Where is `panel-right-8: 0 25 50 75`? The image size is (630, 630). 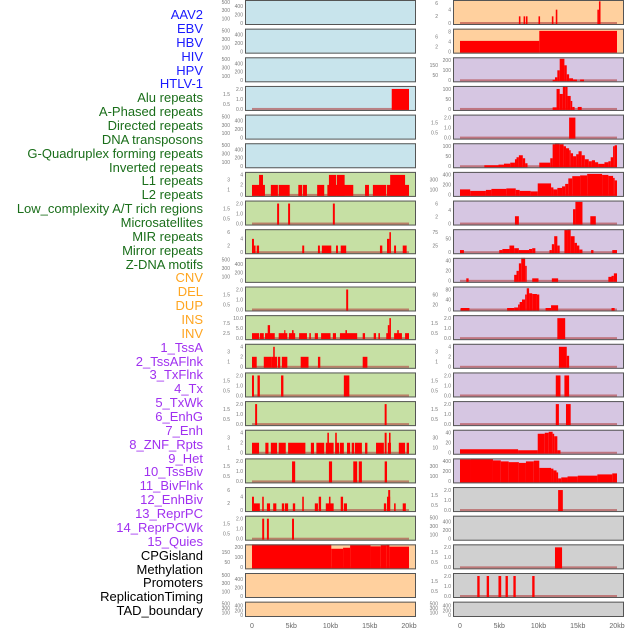
panel-right-8: 0 25 50 75 is located at coordinates (528, 242).